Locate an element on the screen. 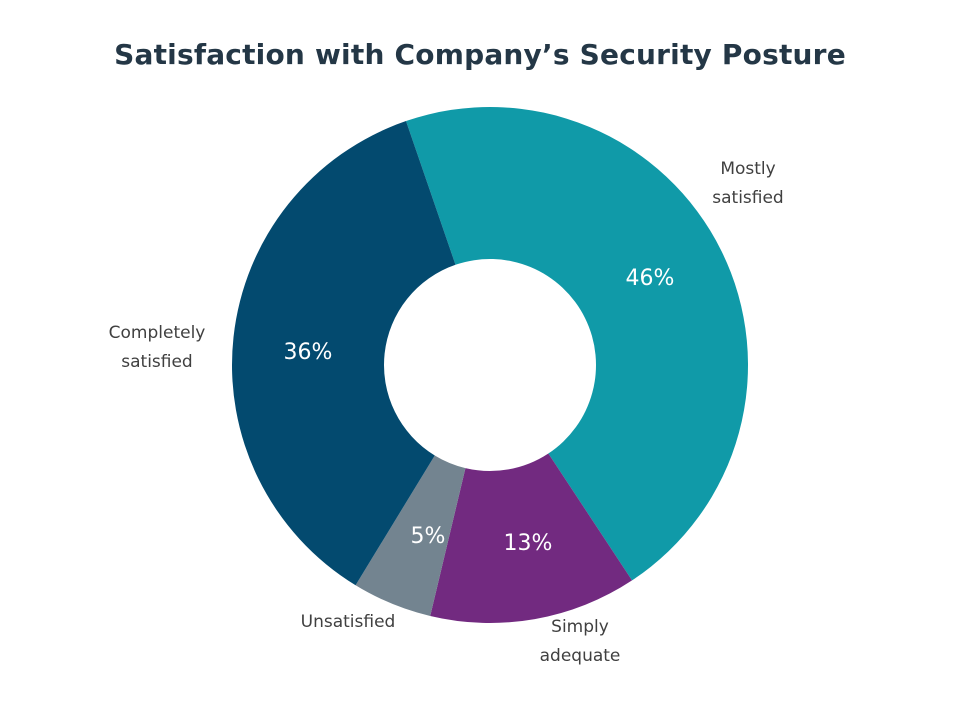 The width and height of the screenshot is (960, 720). value-label-mostly-satisfied: 46% is located at coordinates (650, 278).